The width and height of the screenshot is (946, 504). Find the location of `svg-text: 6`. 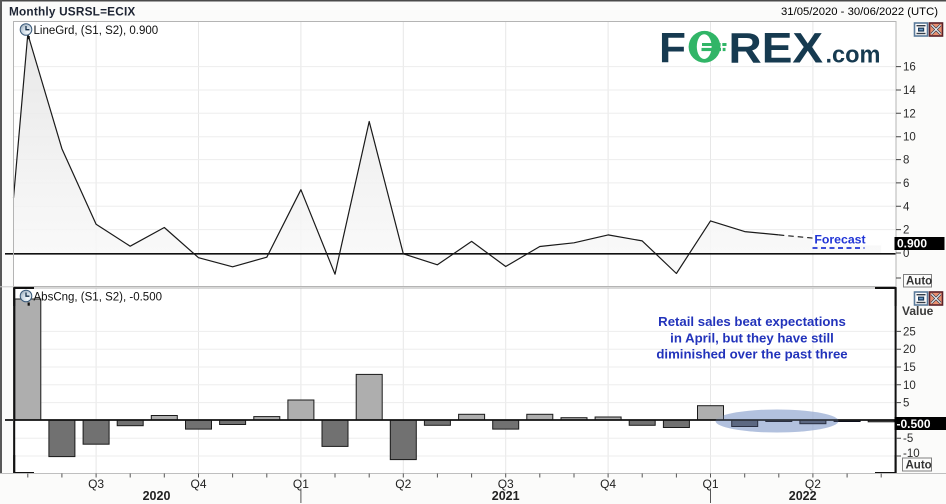

svg-text: 6 is located at coordinates (906, 184).